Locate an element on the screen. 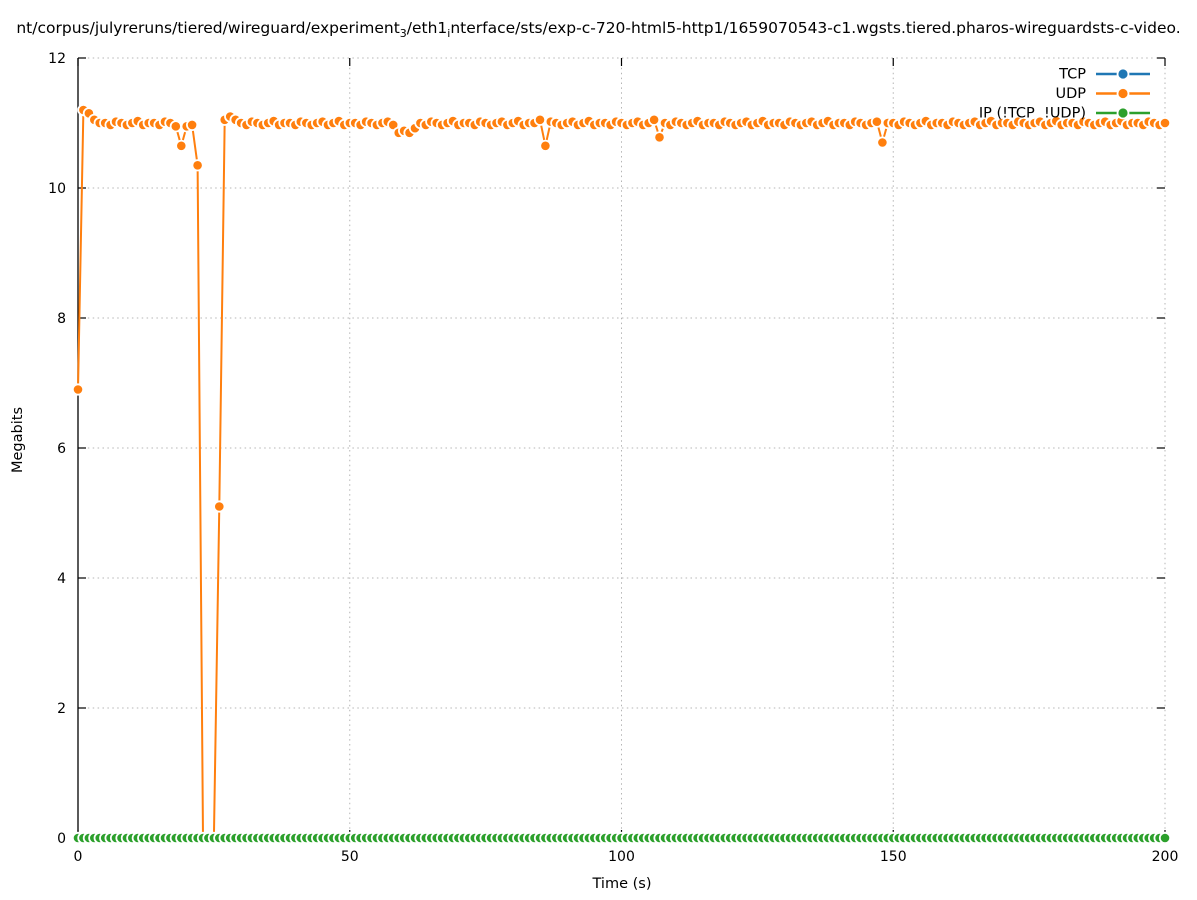  legend-marker-udp is located at coordinates (1123, 93).